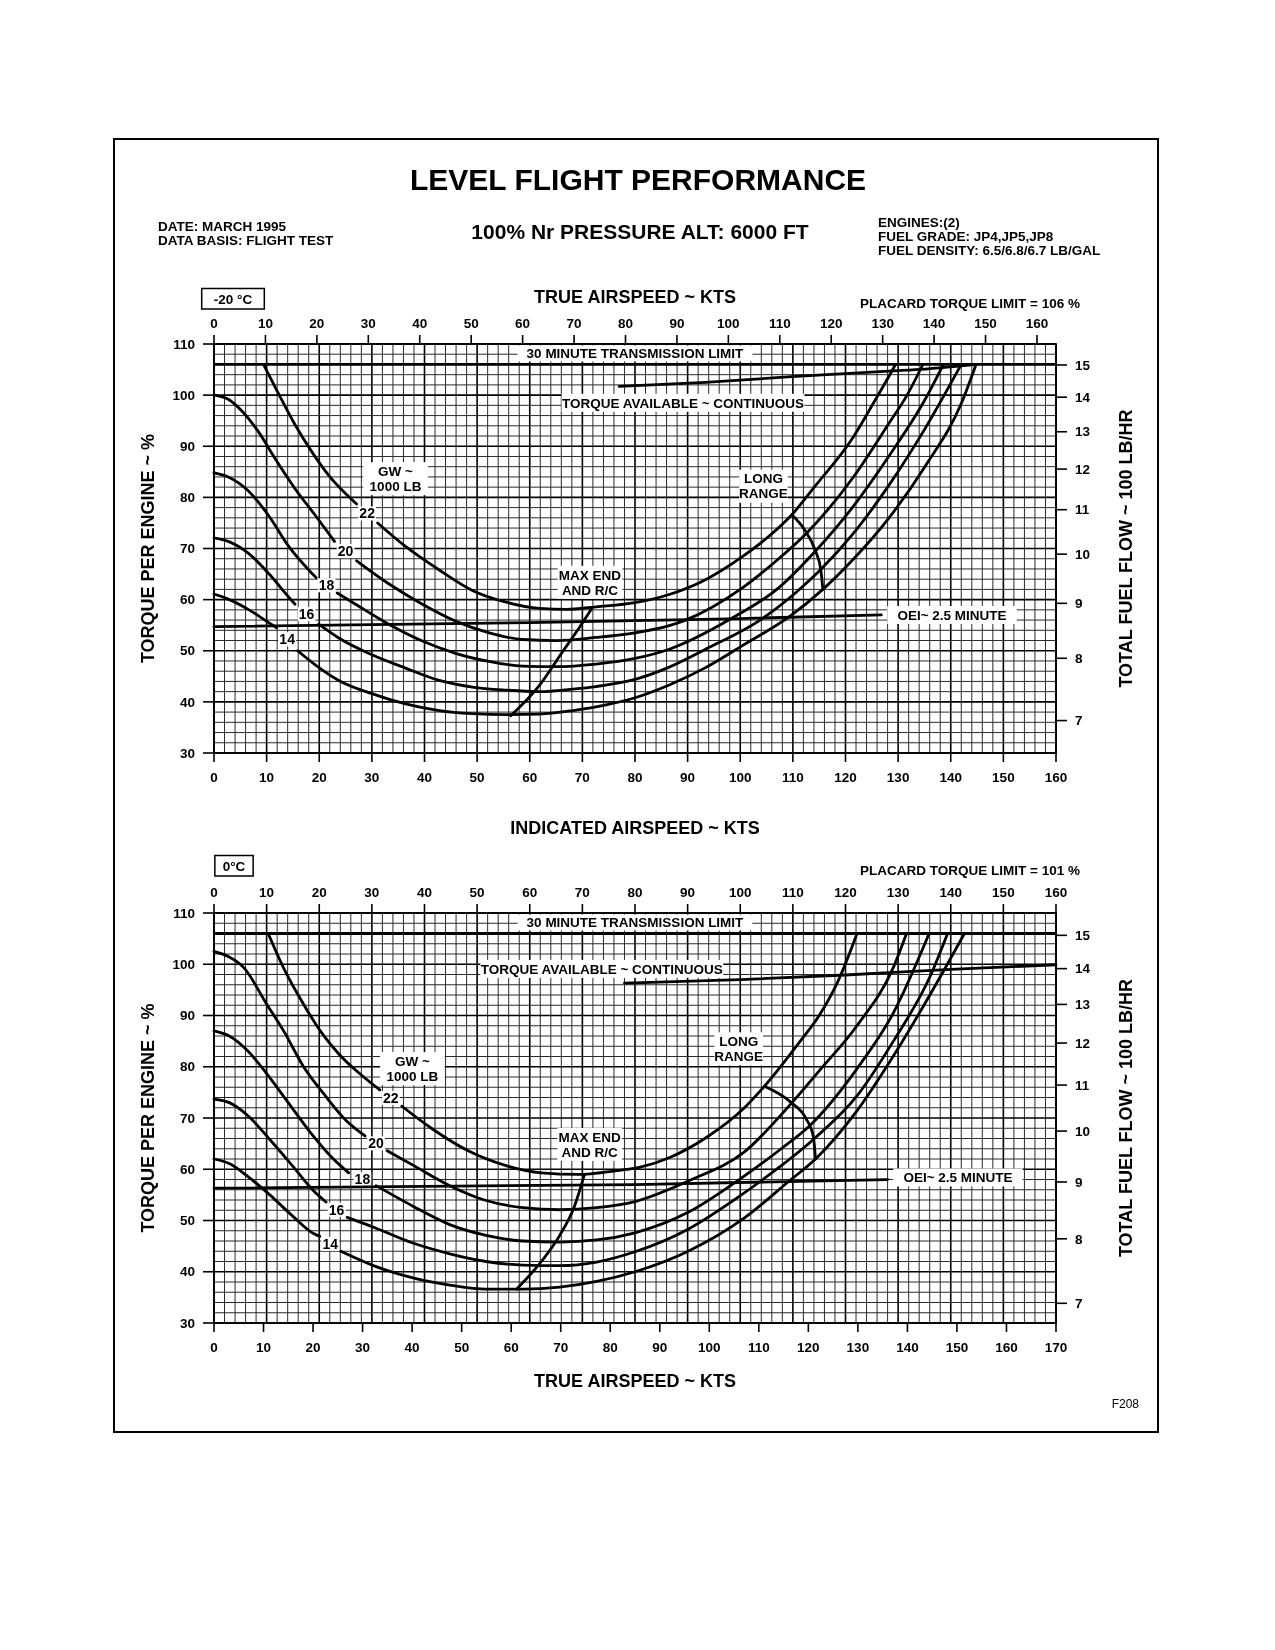 The width and height of the screenshot is (1275, 1650). I want to click on x2-tick-label: 110, so click(758, 1347).